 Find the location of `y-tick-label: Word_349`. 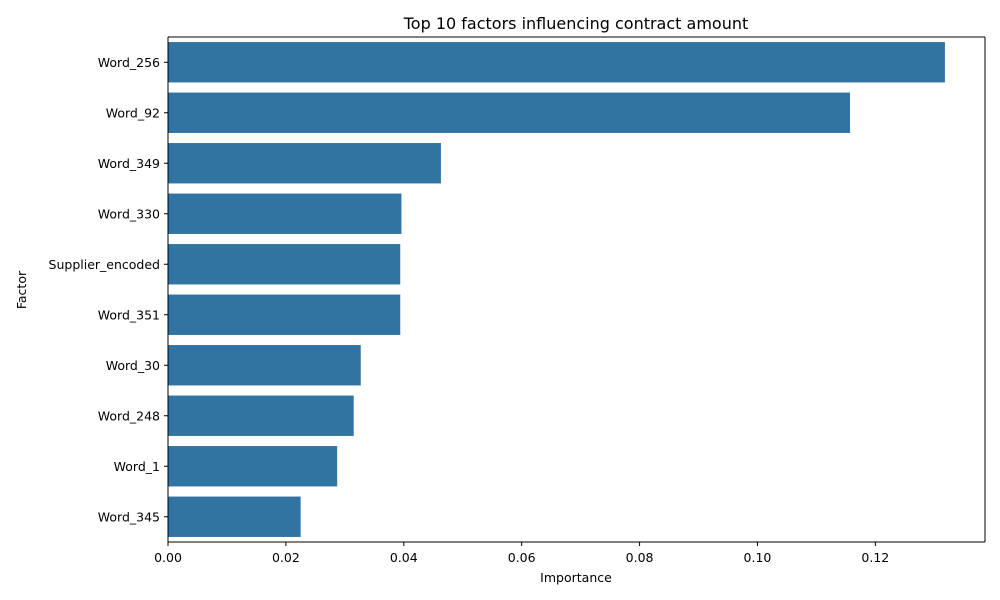

y-tick-label: Word_349 is located at coordinates (129, 163).